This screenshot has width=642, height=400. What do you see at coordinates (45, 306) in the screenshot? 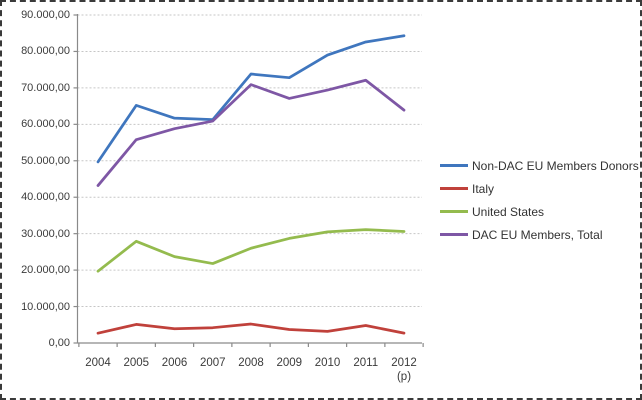
I see `y-axis-tick-label: 10.000,00` at bounding box center [45, 306].